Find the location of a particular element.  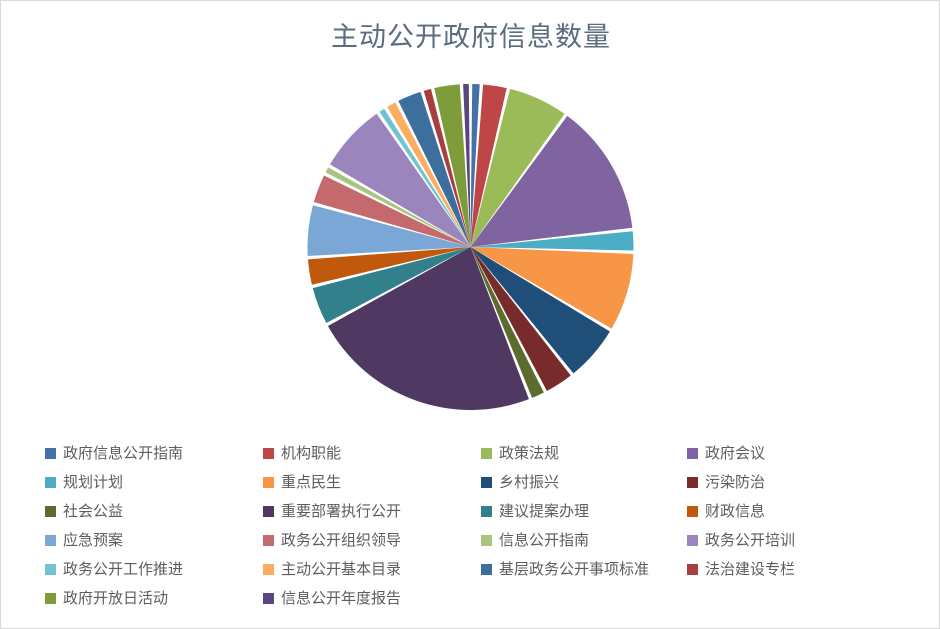

legend-item-label: 规划计划 is located at coordinates (93, 482).